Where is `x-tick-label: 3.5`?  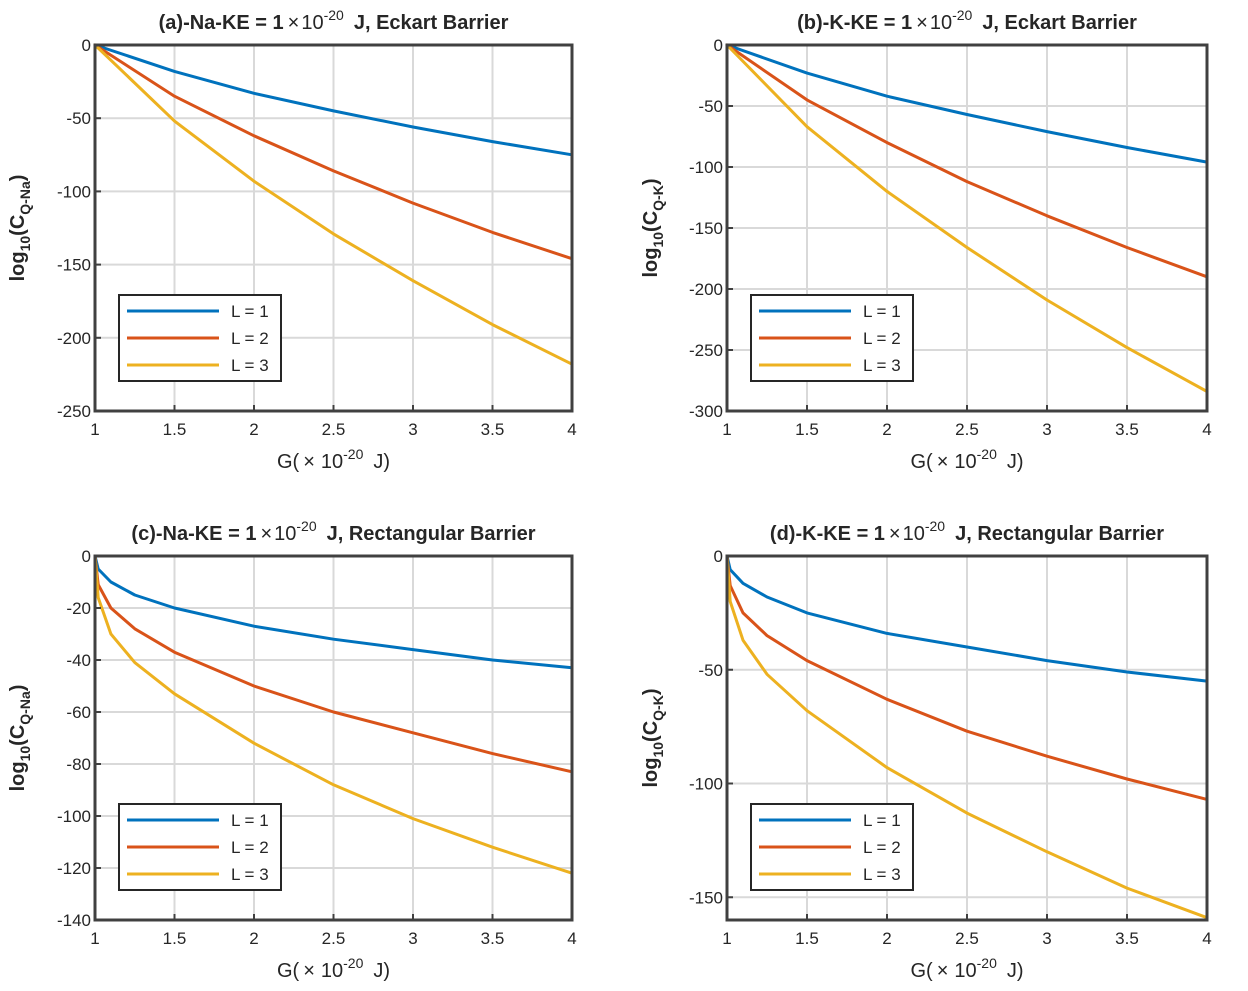 x-tick-label: 3.5 is located at coordinates (1127, 938).